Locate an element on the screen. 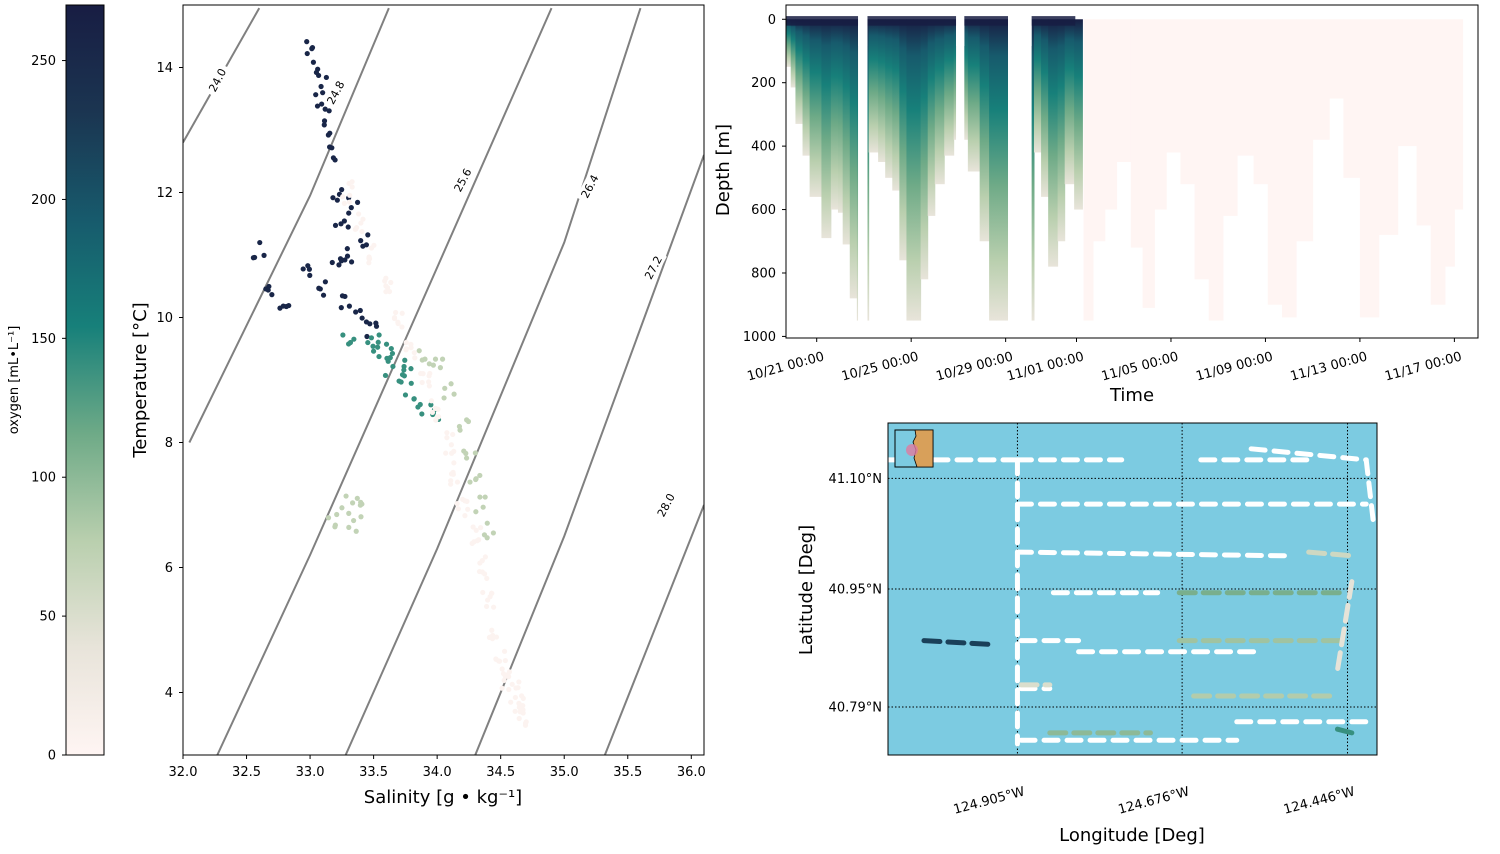 The width and height of the screenshot is (1500, 854). ts-x-tick-label: 35.0 is located at coordinates (564, 772).